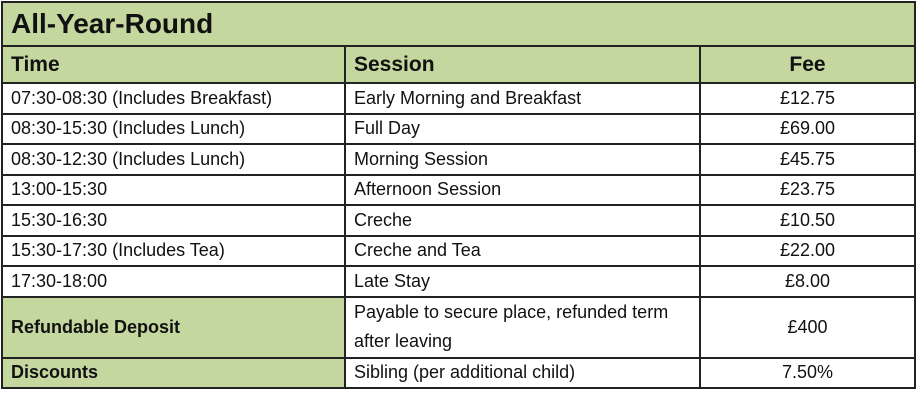 This screenshot has height=412, width=920. What do you see at coordinates (522, 64) in the screenshot?
I see `header-session: Session` at bounding box center [522, 64].